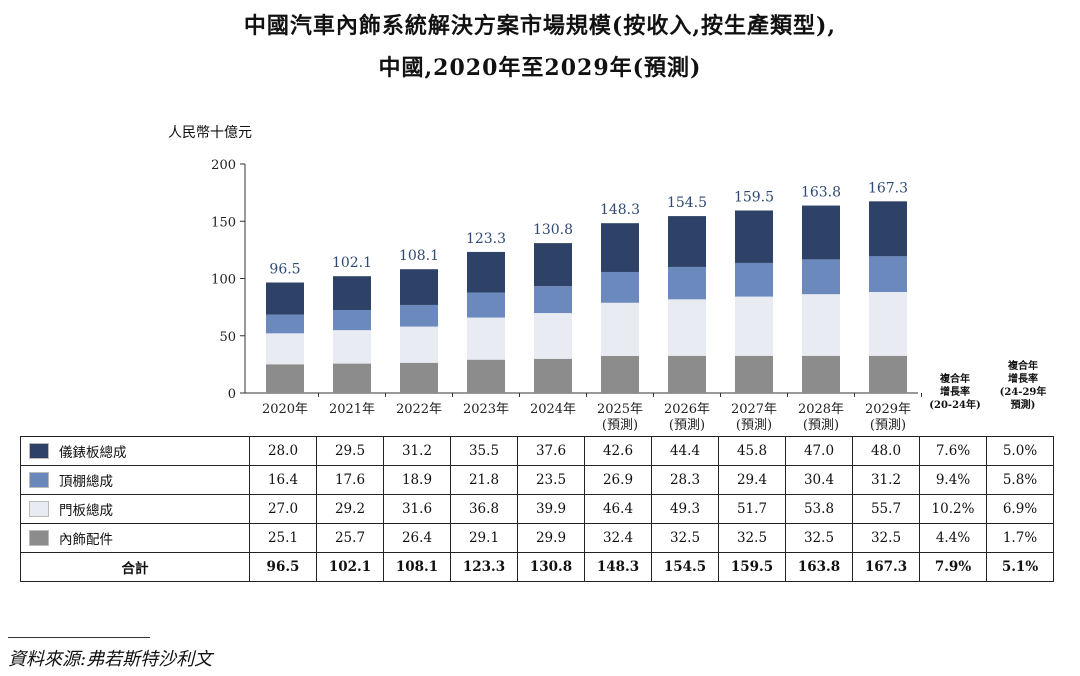 Image resolution: width=1080 pixels, height=676 pixels. I want to click on bar-total-label: 108.1, so click(419, 256).